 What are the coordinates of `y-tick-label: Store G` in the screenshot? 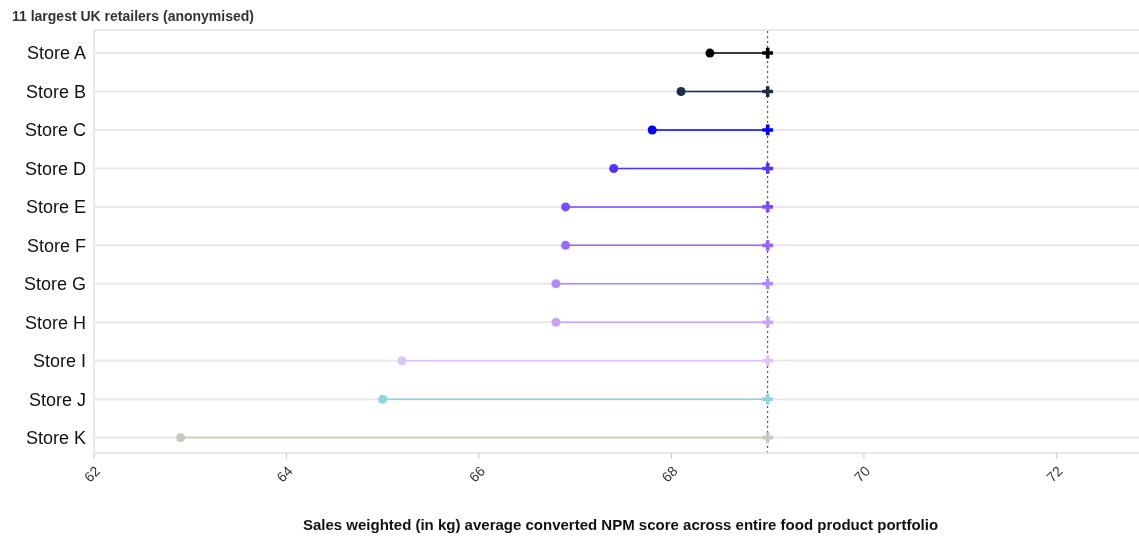 It's located at (54, 284).